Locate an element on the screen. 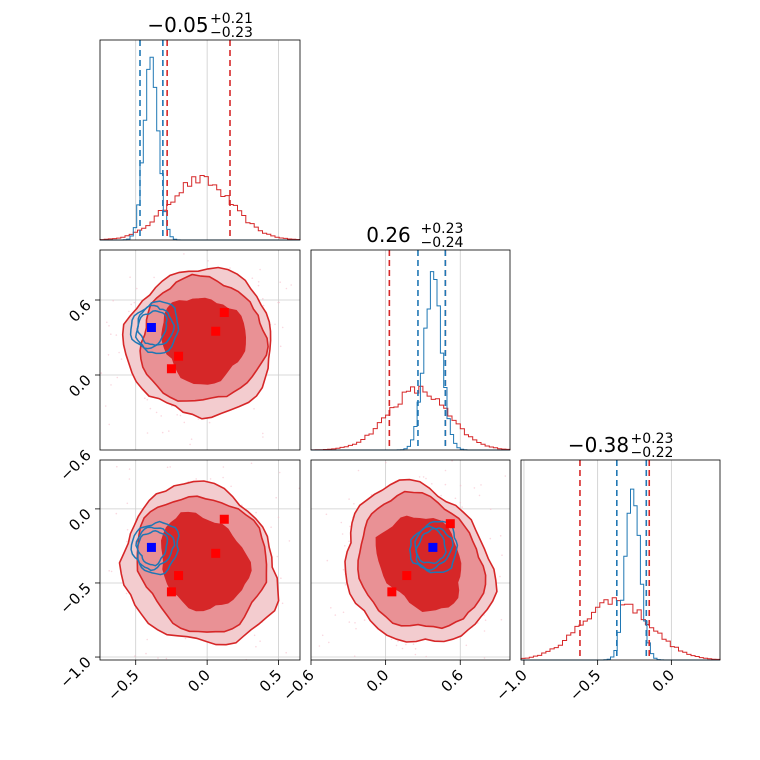 The width and height of the screenshot is (760, 760). ytick-label-1-0: 0.0 is located at coordinates (80, 386).